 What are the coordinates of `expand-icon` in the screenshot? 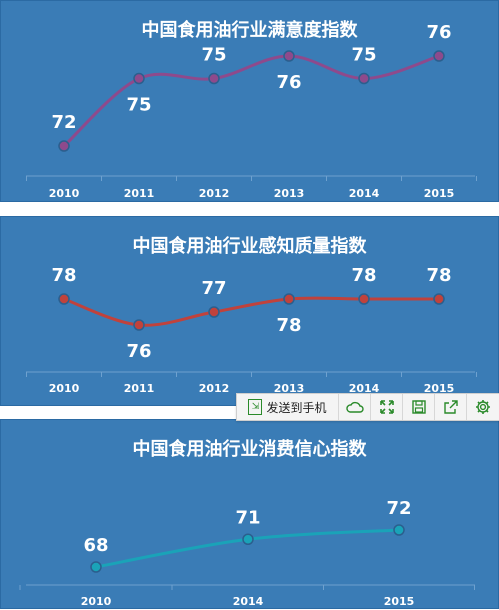 It's located at (386, 407).